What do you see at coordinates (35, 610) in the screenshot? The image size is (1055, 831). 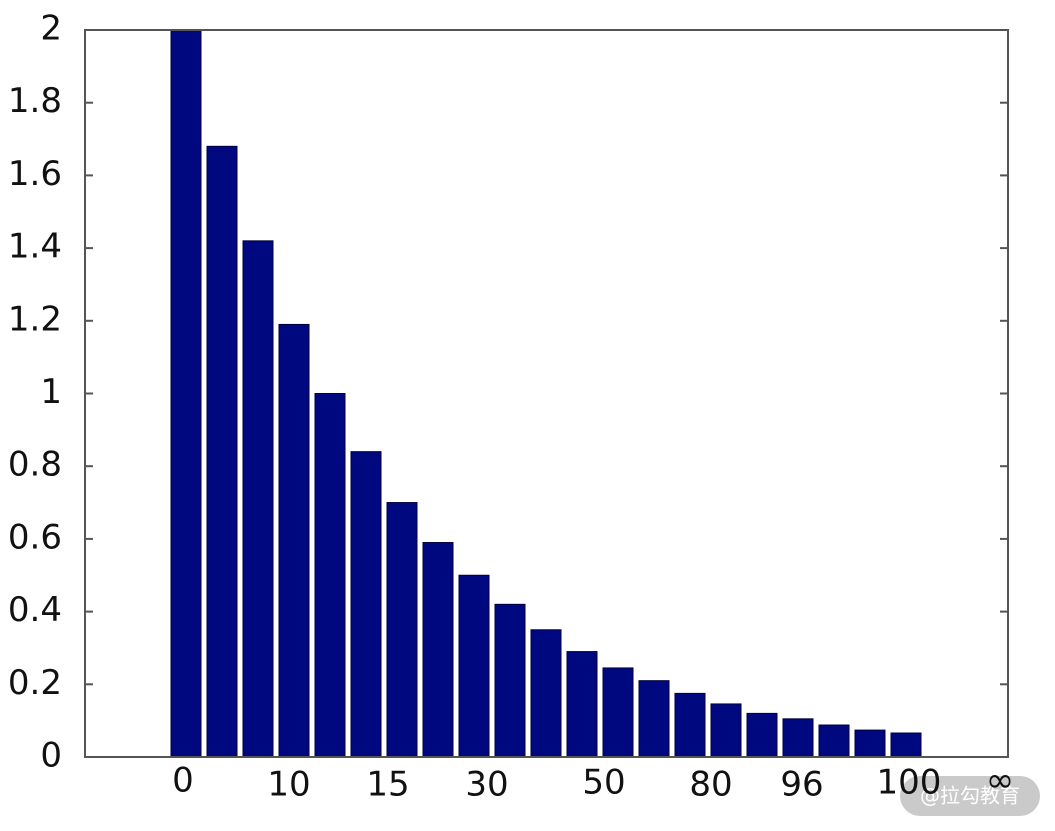 I see `y-tick-label: 0.4` at bounding box center [35, 610].